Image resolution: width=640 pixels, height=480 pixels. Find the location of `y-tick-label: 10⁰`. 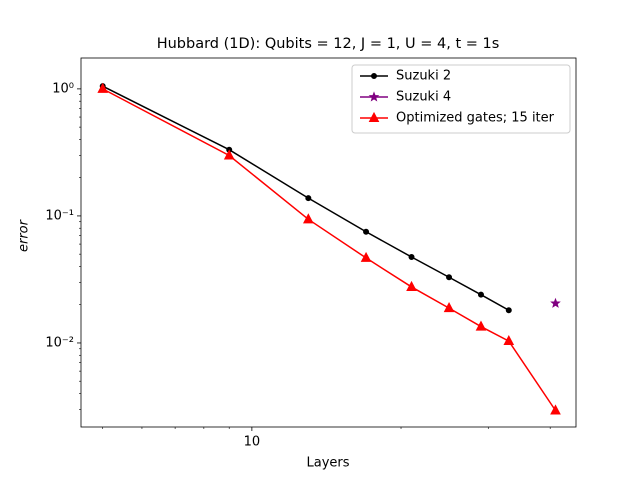

y-tick-label: 10⁰ is located at coordinates (63, 88).